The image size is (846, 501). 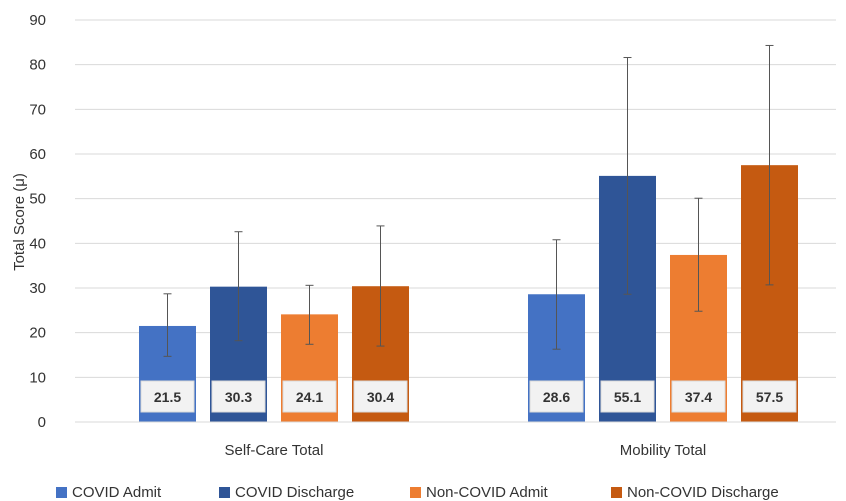 I want to click on x-category-label: Mobility Total, so click(x=663, y=450).